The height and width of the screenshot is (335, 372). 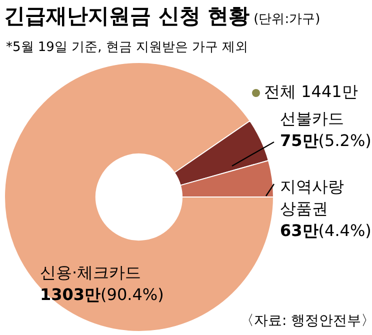 I want to click on slice-label: 지역사랑 상품권, so click(x=312, y=198).